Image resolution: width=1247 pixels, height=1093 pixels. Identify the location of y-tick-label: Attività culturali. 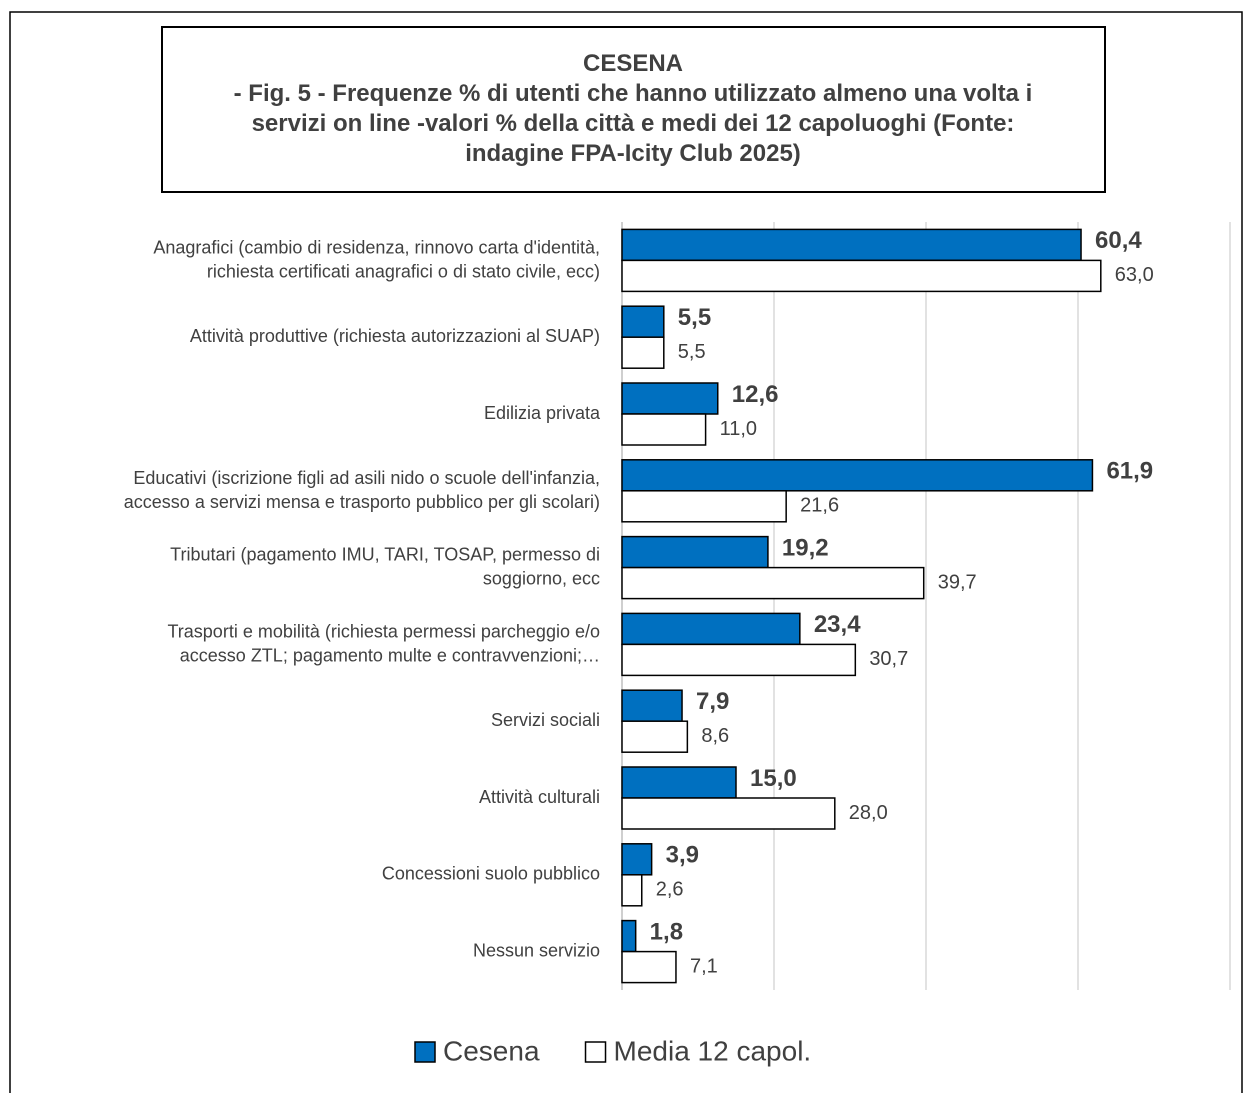
(539, 797).